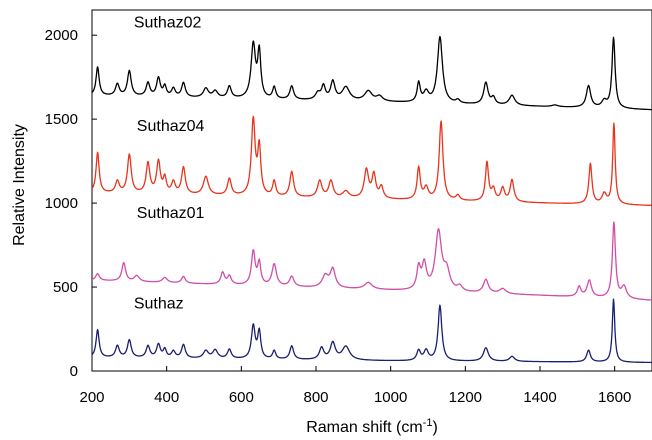 Image resolution: width=652 pixels, height=440 pixels. Describe the element at coordinates (166, 397) in the screenshot. I see `x-tick-label: 400` at that location.